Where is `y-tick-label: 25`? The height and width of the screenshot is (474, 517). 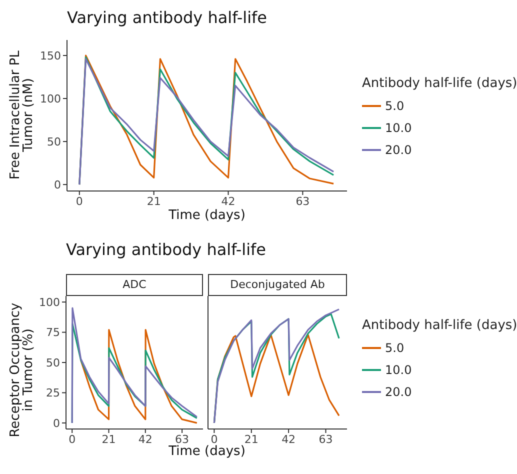
y-tick-label: 25 is located at coordinates (53, 393).